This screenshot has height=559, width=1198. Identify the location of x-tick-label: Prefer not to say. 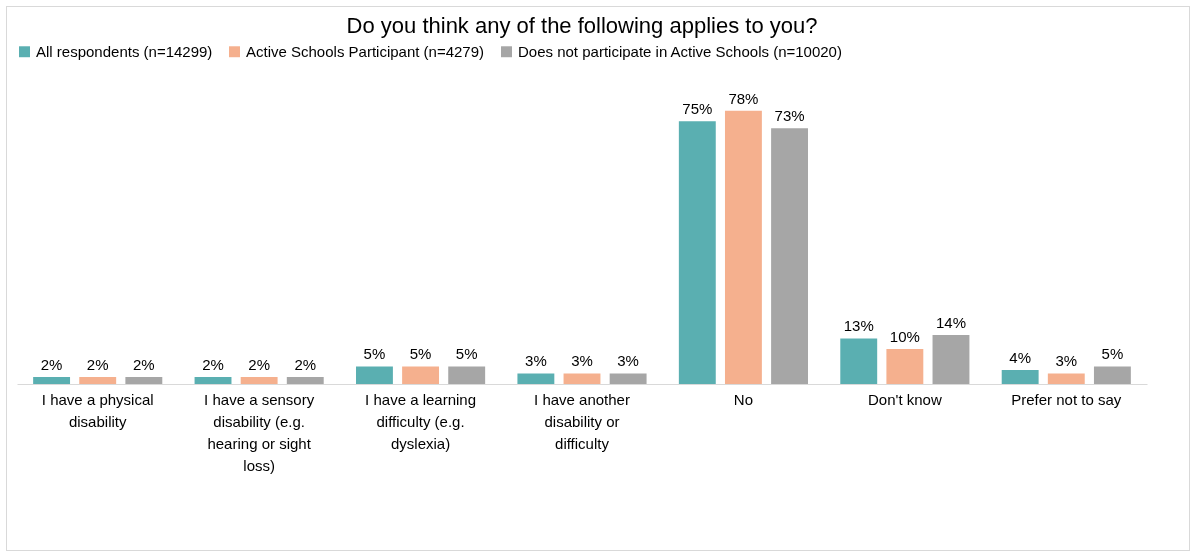
(1066, 399).